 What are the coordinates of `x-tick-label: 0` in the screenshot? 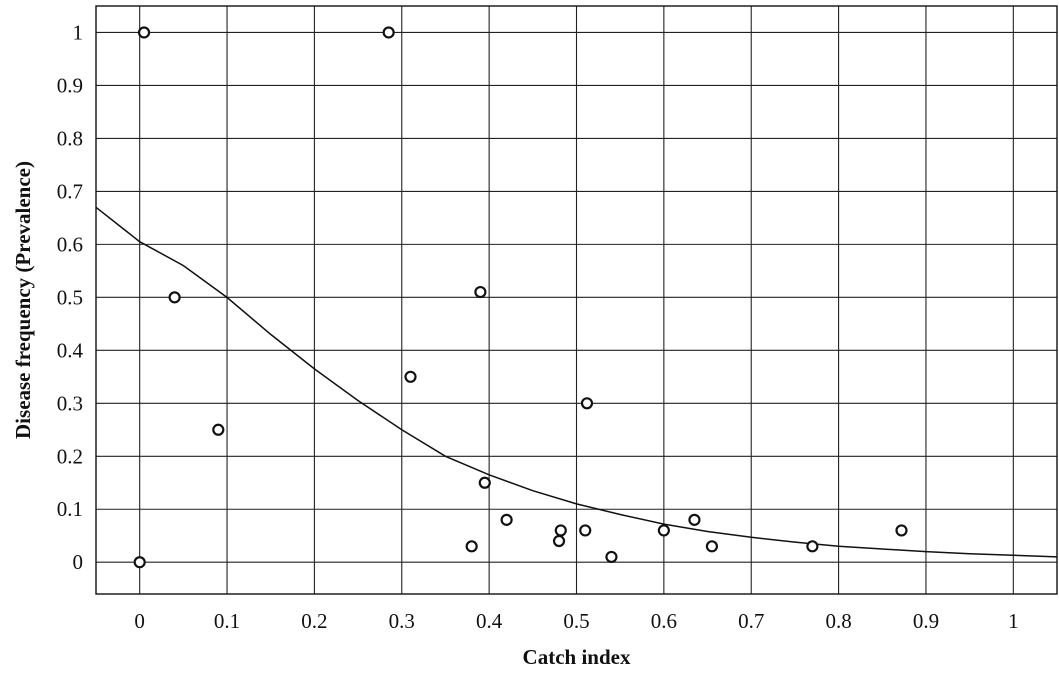 It's located at (139, 621).